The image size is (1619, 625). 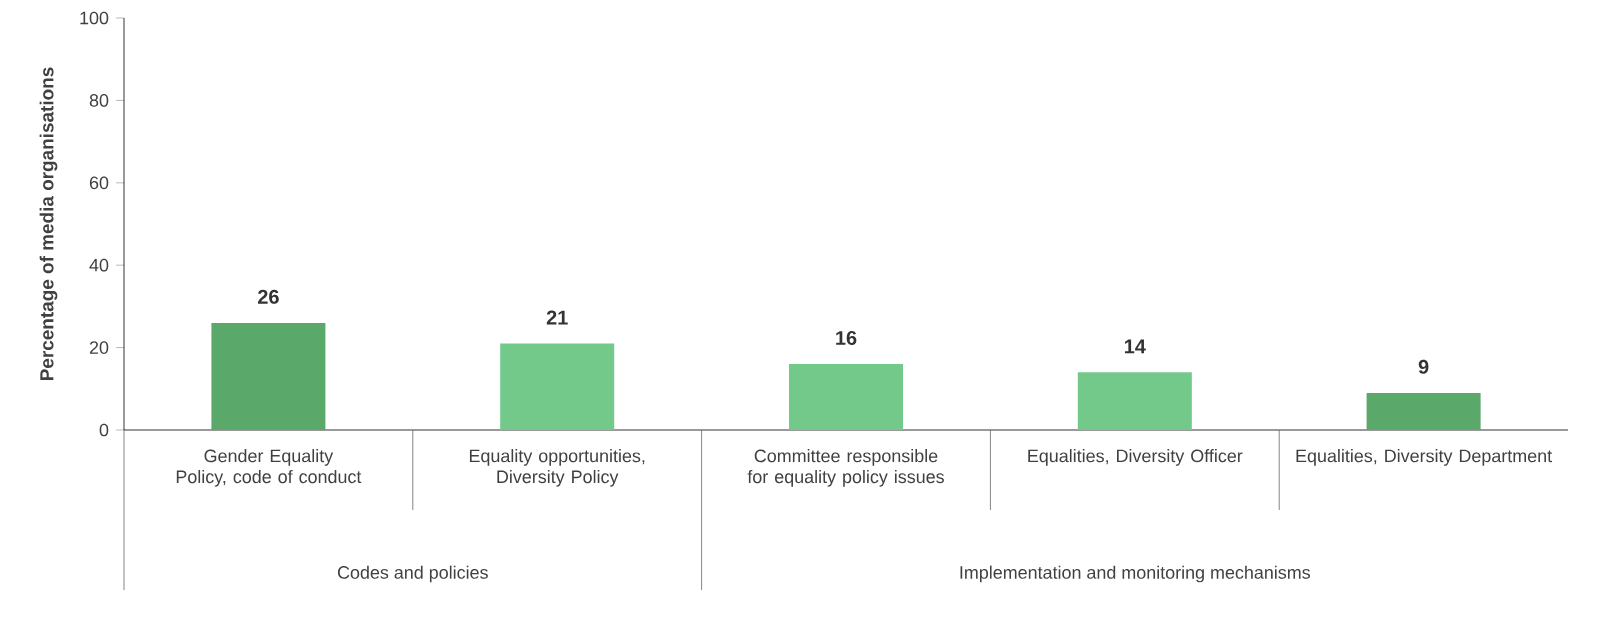 I want to click on text: Implementation and monitoring mechanisms, so click(x=1135, y=574).